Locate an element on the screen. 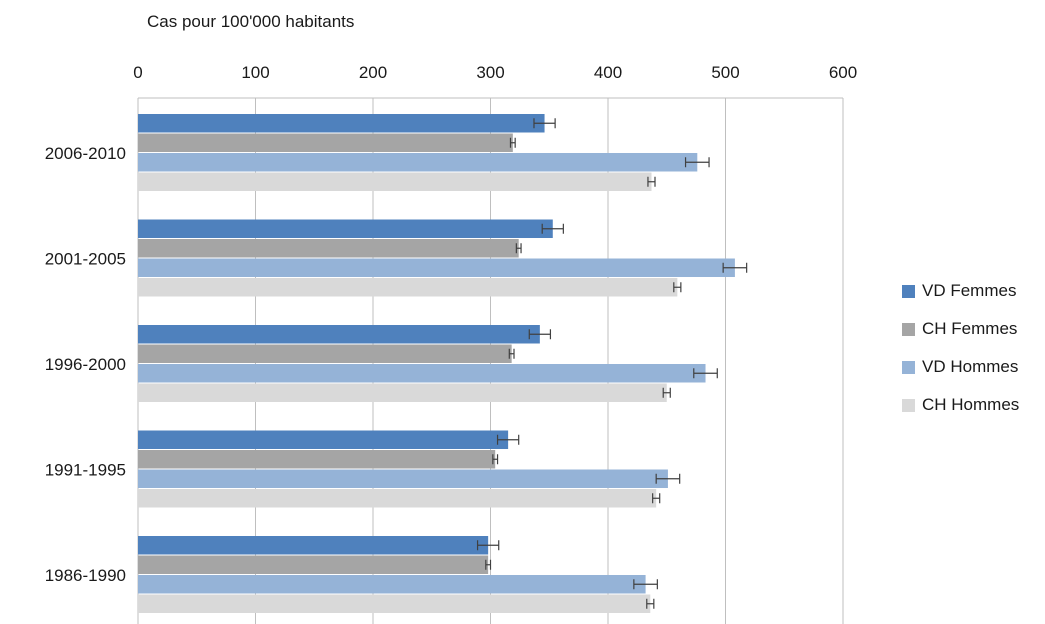 The height and width of the screenshot is (624, 1045). x-tick-label: 500 is located at coordinates (725, 72).